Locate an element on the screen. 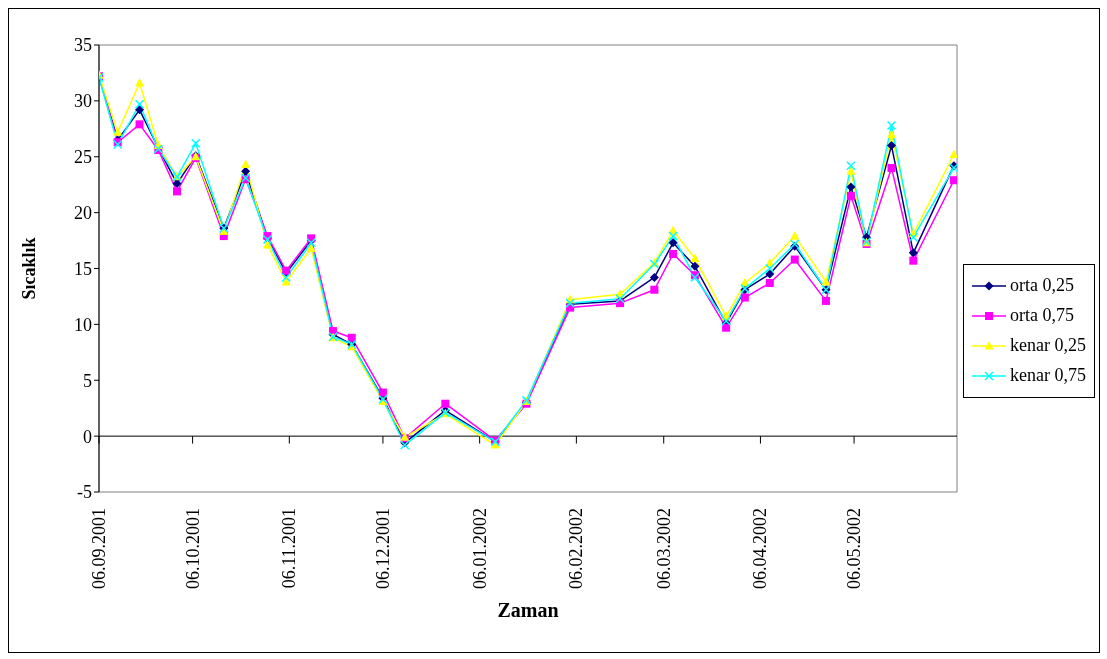  y-tick-label: 10 is located at coordinates (83, 324).